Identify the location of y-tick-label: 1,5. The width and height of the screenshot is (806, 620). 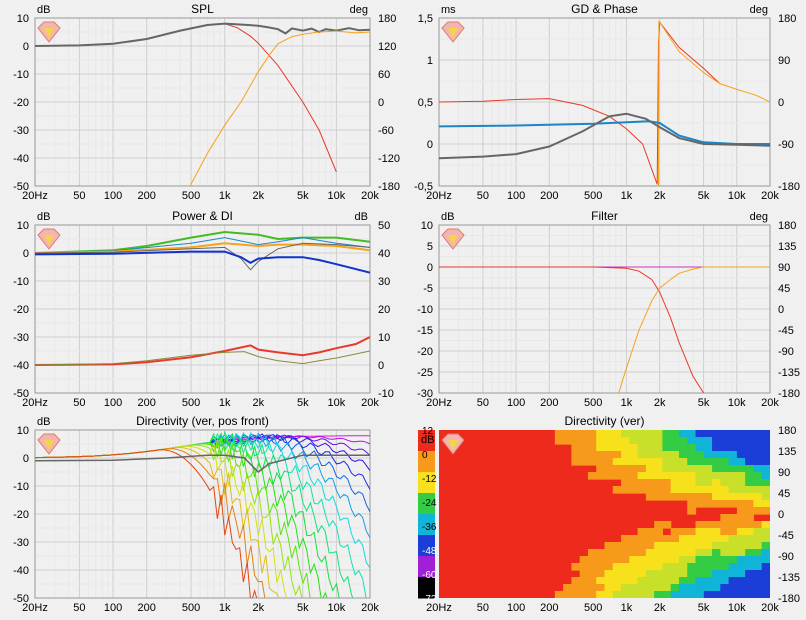
(425, 19).